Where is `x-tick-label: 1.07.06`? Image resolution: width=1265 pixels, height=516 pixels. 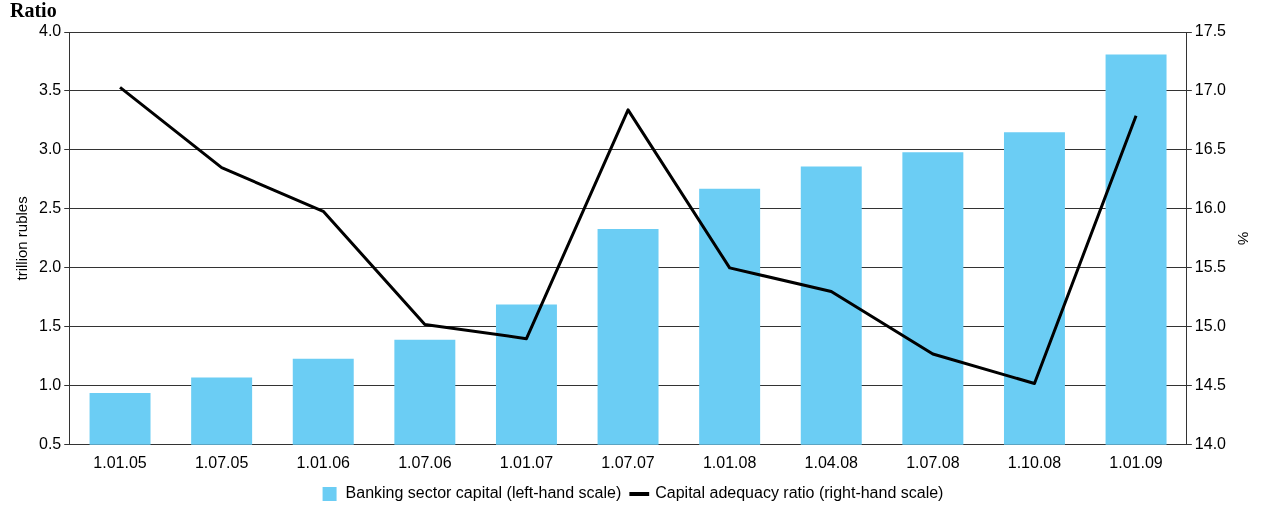
x-tick-label: 1.07.06 is located at coordinates (425, 462).